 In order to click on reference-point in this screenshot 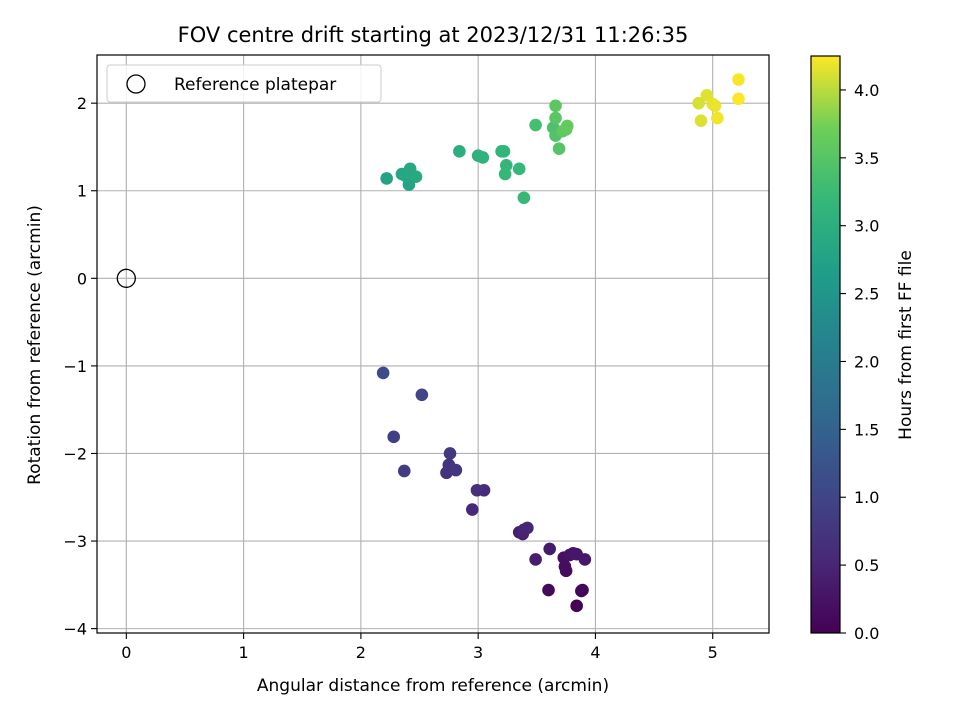, I will do `click(126, 278)`.